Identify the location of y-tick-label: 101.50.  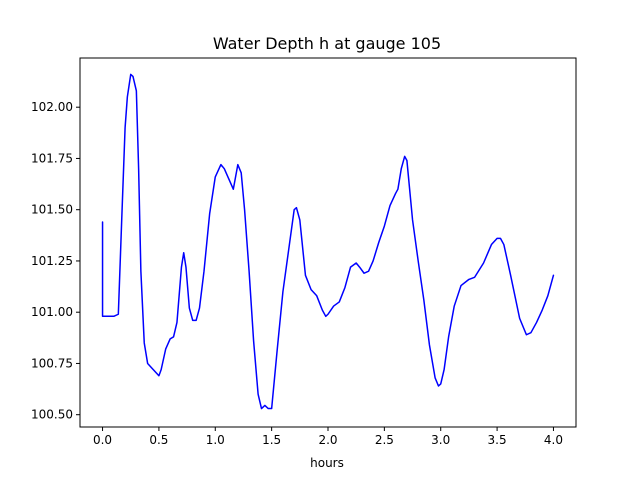
(52, 210).